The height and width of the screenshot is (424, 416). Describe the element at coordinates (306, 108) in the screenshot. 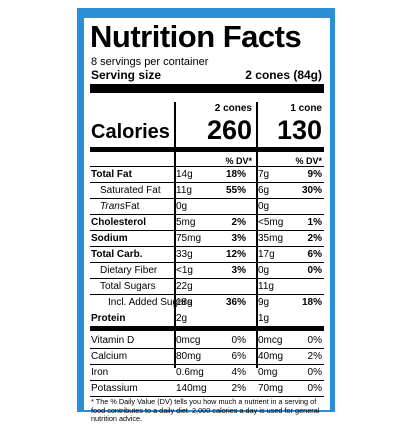

I see `column-header-1-cone: 1 cone` at that location.